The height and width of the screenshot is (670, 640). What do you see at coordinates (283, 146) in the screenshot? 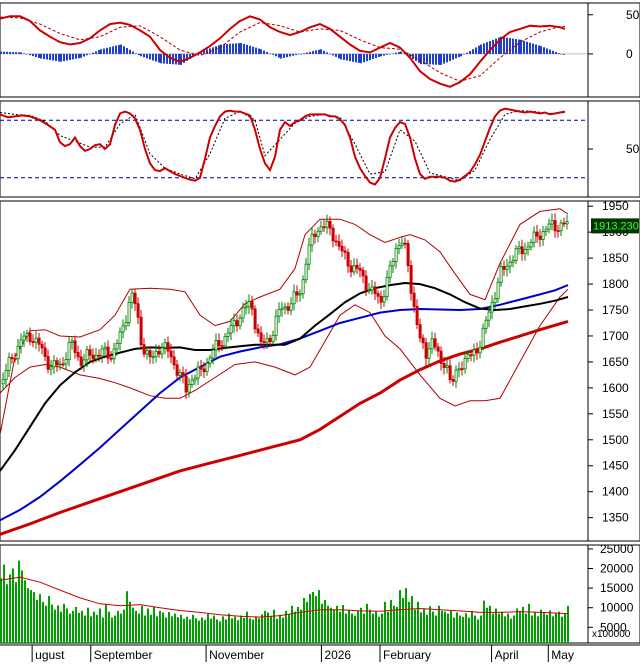
I see `stochastic-k-line` at bounding box center [283, 146].